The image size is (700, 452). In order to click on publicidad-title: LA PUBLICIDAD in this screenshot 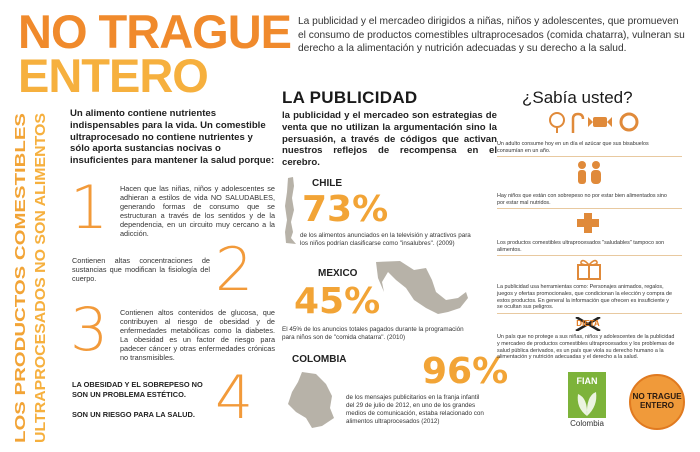, I will do `click(350, 97)`.